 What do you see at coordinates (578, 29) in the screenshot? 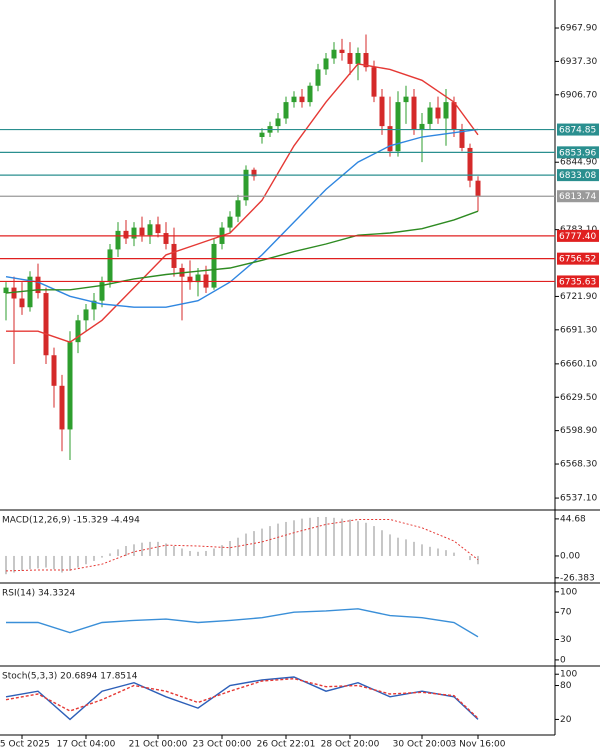
I see `y-tick-label: 6967.90` at bounding box center [578, 29].